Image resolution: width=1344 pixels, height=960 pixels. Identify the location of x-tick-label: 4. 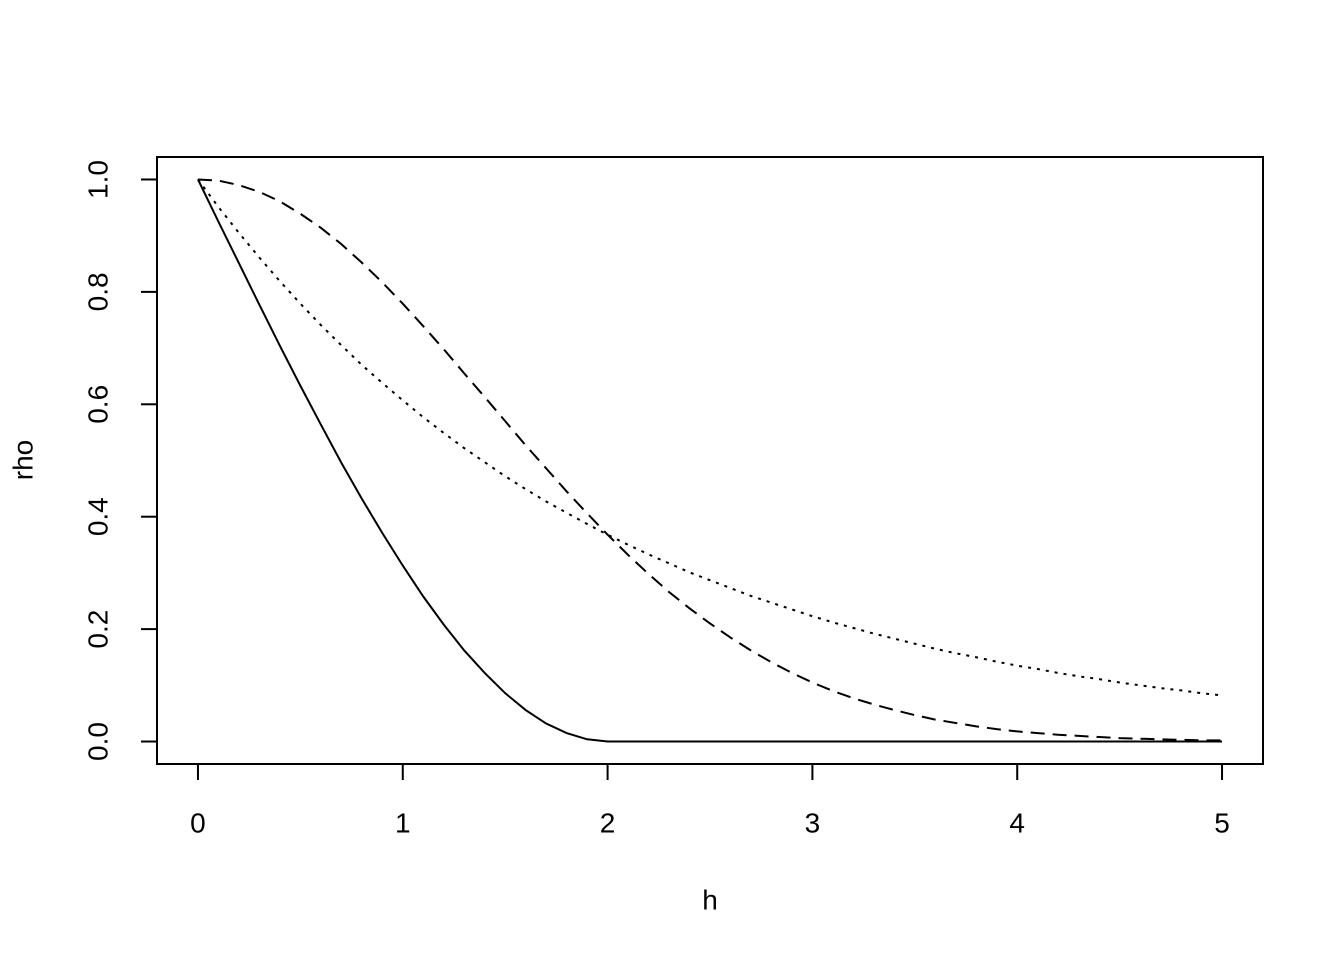
(1017, 822).